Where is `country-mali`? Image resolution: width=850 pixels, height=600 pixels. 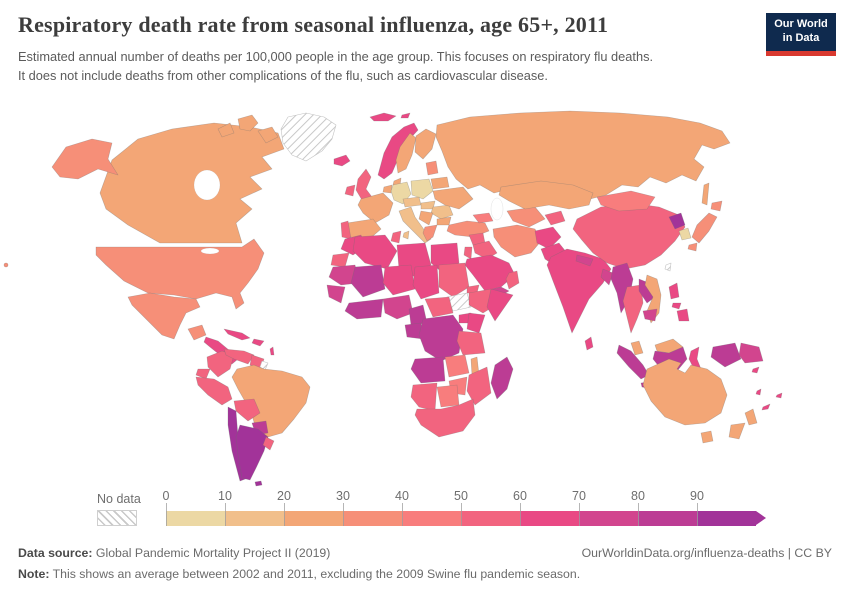 country-mali is located at coordinates (368, 281).